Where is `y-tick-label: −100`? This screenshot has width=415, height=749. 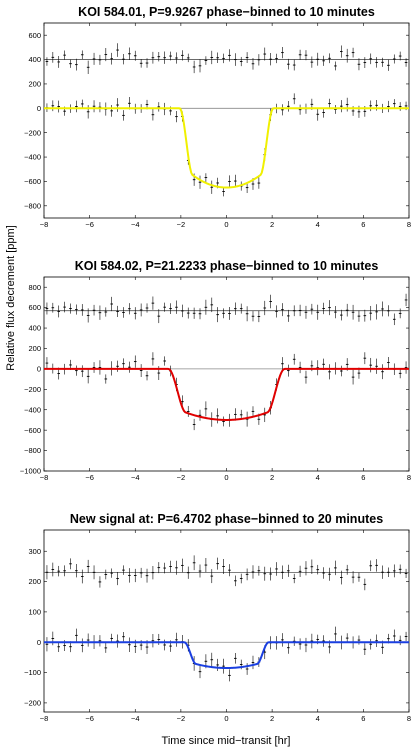 y-tick-label: −100 is located at coordinates (32, 672).